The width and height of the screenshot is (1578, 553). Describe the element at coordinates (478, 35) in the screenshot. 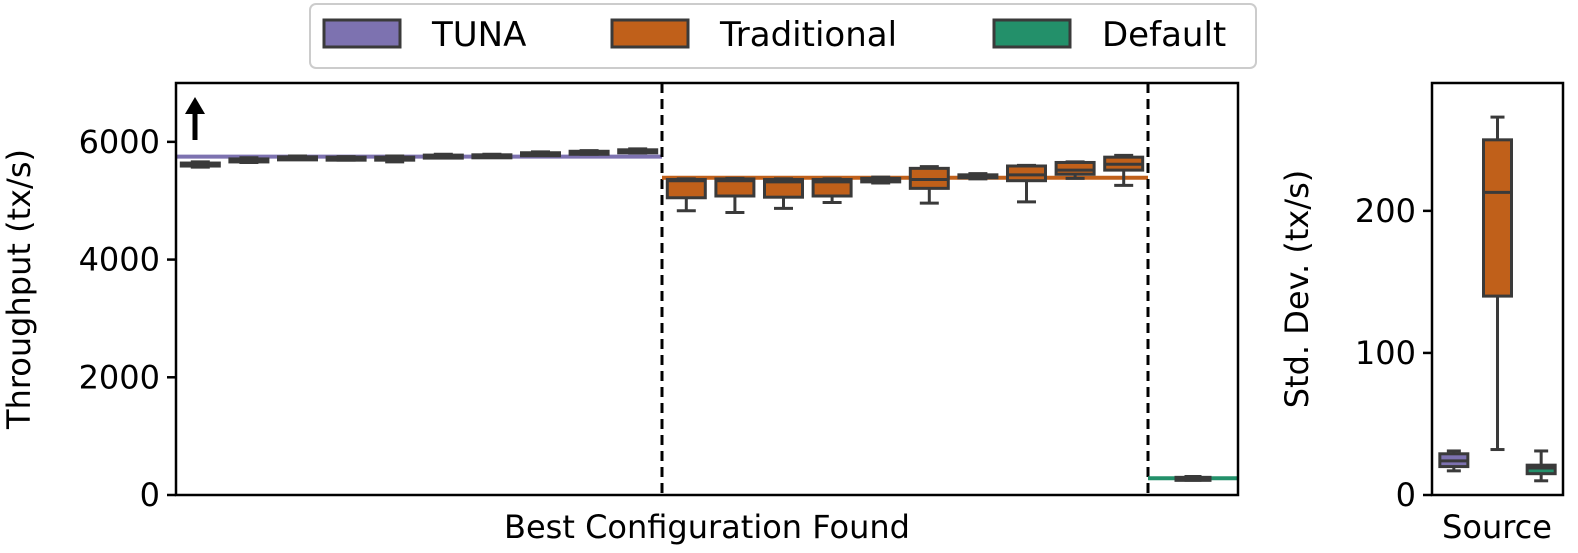

I see `legend-label-tuna: TUNA` at that location.